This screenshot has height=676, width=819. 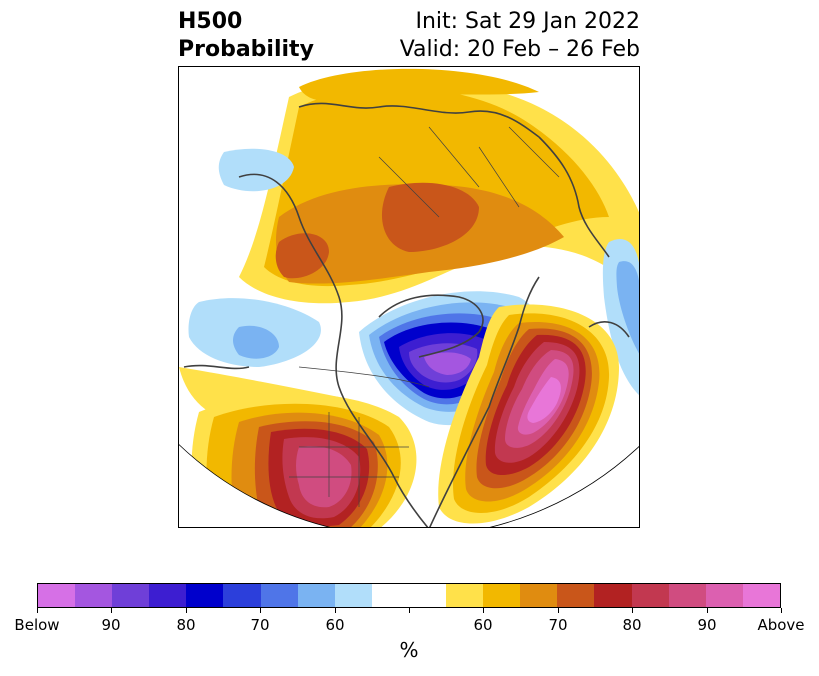 I want to click on colorbar, so click(x=409, y=595).